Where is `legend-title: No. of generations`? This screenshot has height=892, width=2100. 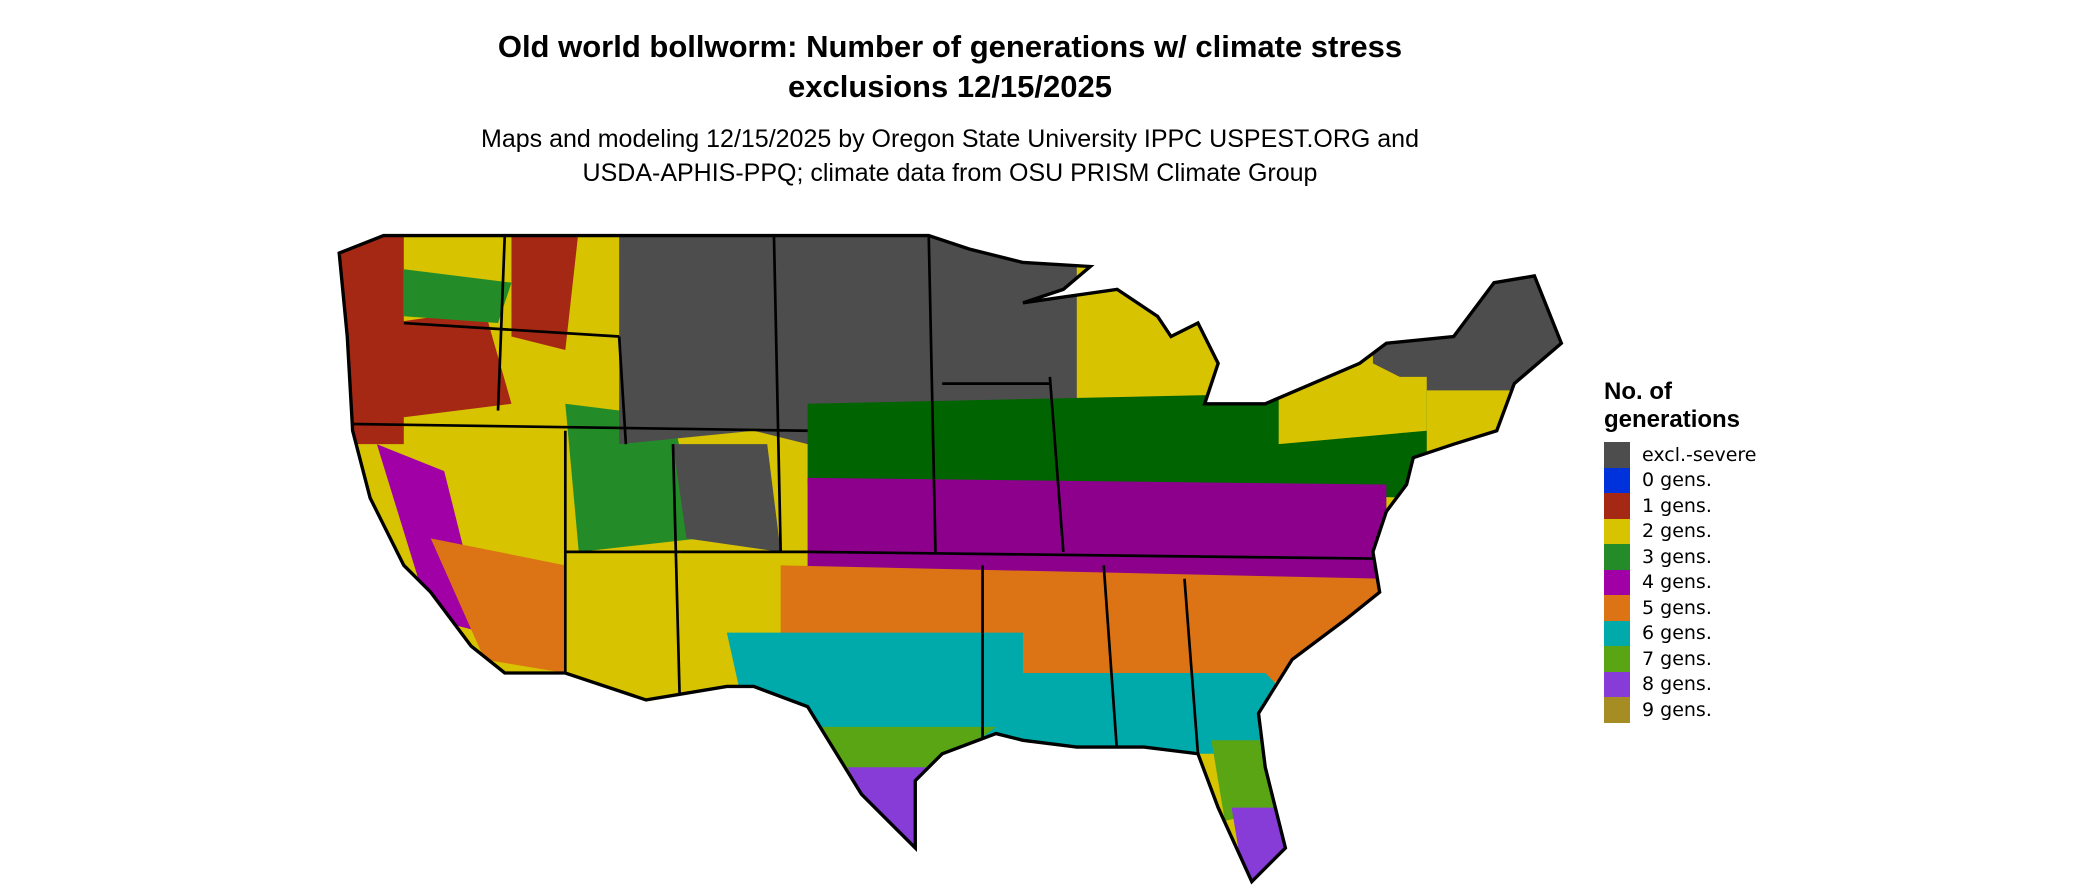
legend-title: No. of generations is located at coordinates (1680, 406).